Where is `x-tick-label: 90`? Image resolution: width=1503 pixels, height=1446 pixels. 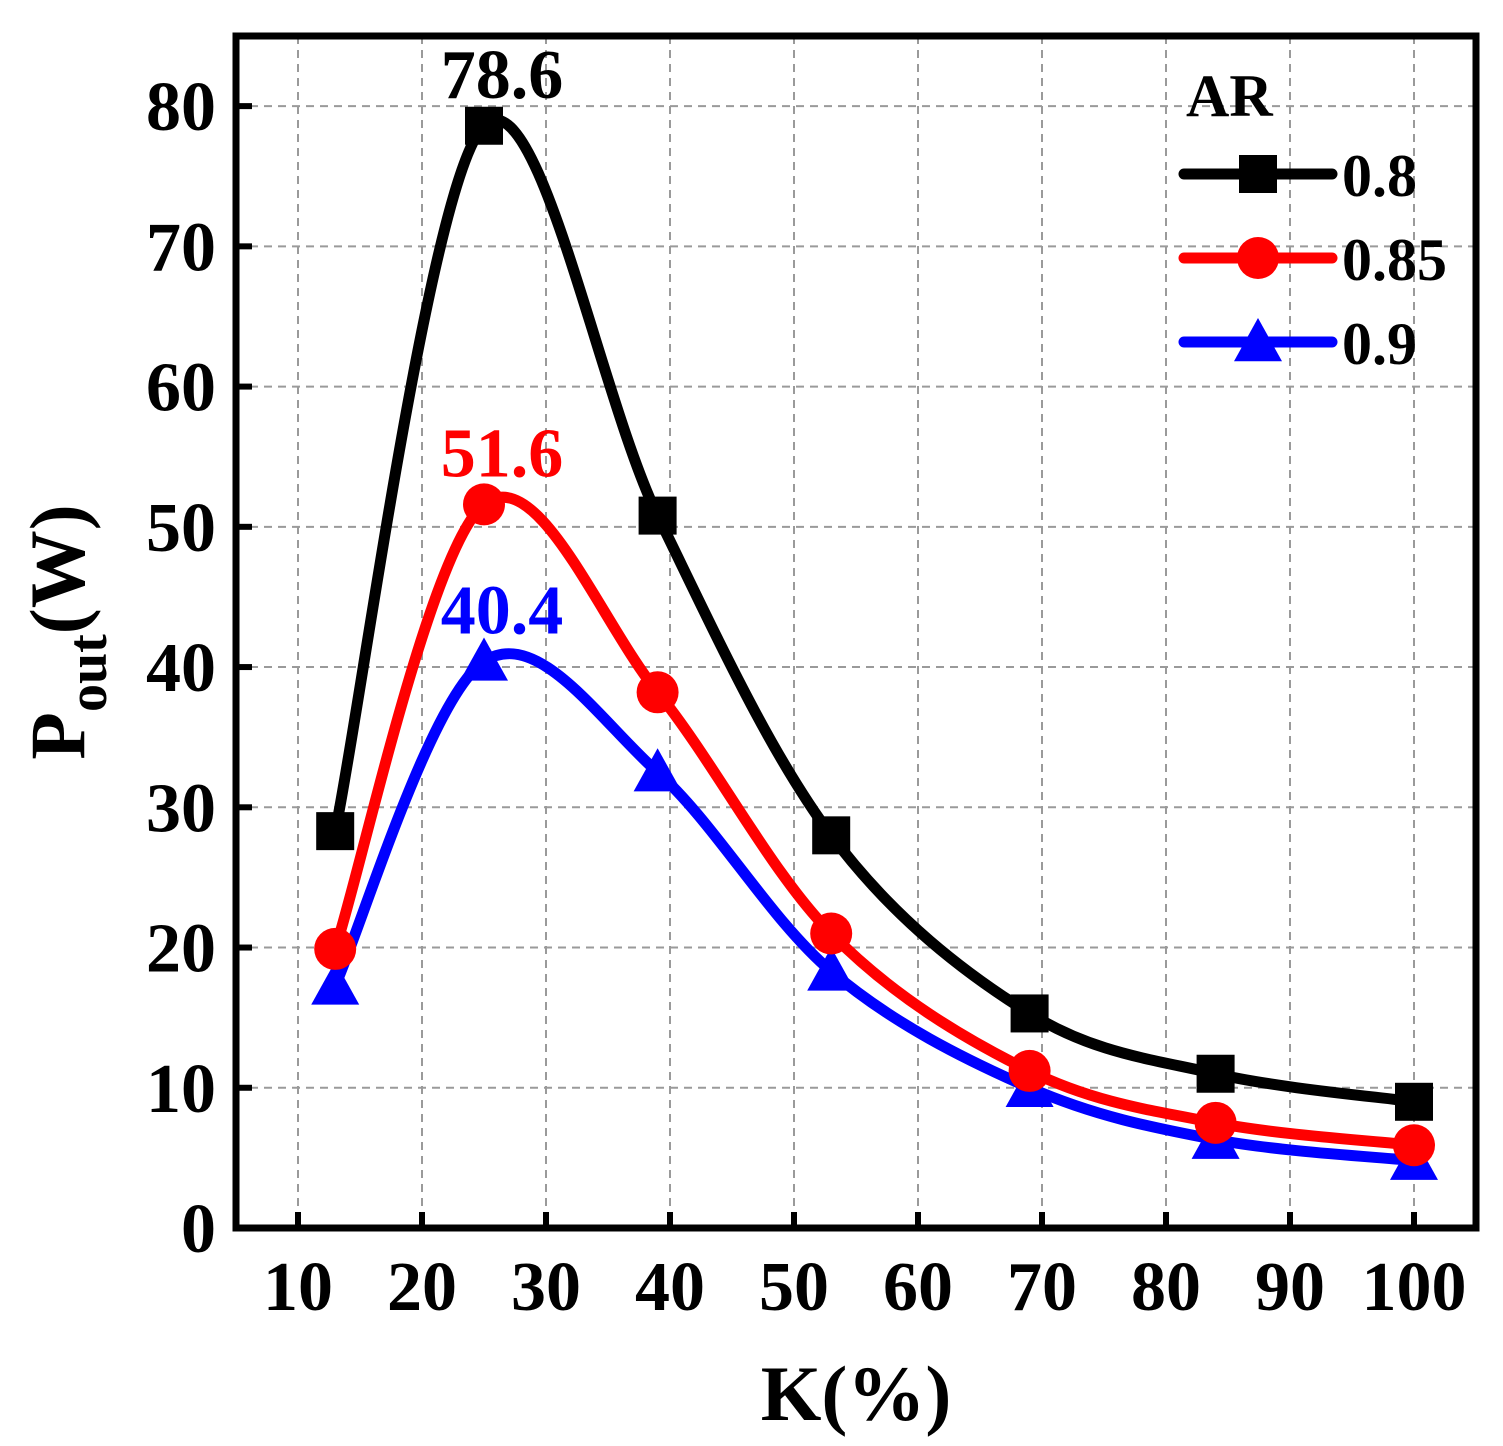
x-tick-label: 90 is located at coordinates (1290, 1287).